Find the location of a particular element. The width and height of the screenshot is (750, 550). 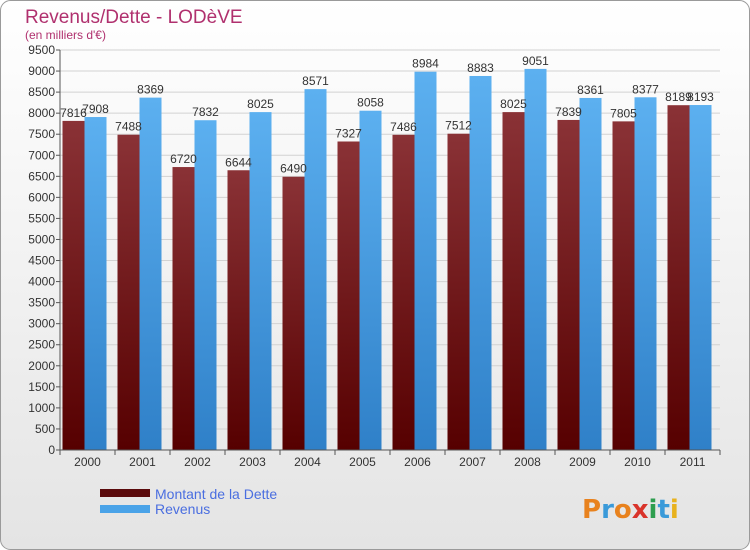

y-tick-label: 6000 is located at coordinates (41, 197).